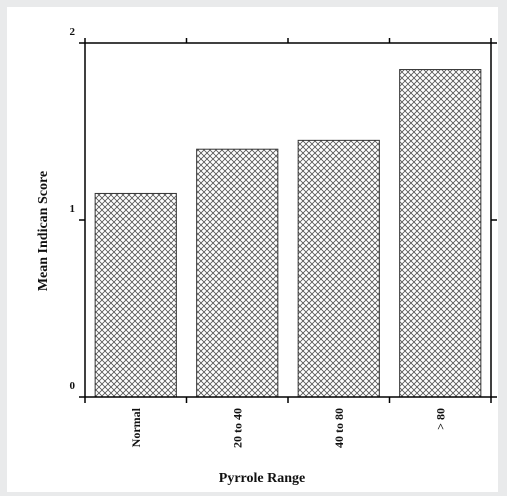 The image size is (507, 496). What do you see at coordinates (262, 478) in the screenshot?
I see `x-axis-title: Pyrrole Range` at bounding box center [262, 478].